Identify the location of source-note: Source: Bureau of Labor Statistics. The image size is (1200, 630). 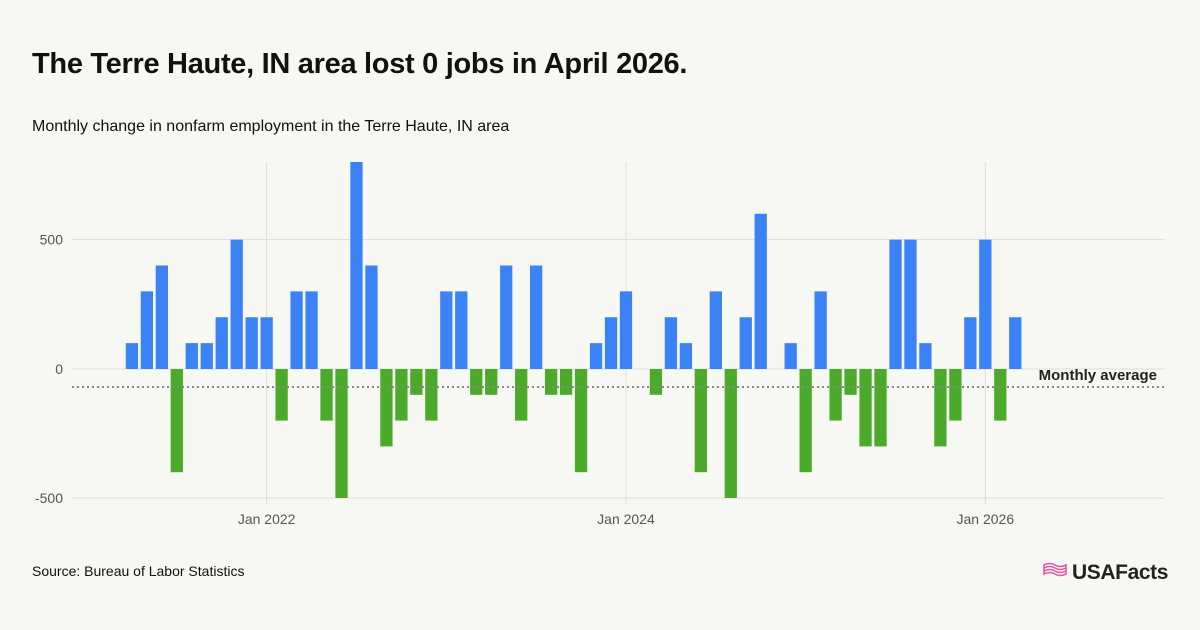
(138, 571).